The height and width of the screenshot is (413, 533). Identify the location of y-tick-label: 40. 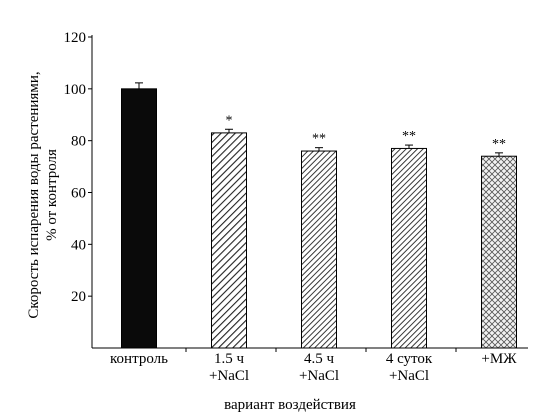
(78, 245).